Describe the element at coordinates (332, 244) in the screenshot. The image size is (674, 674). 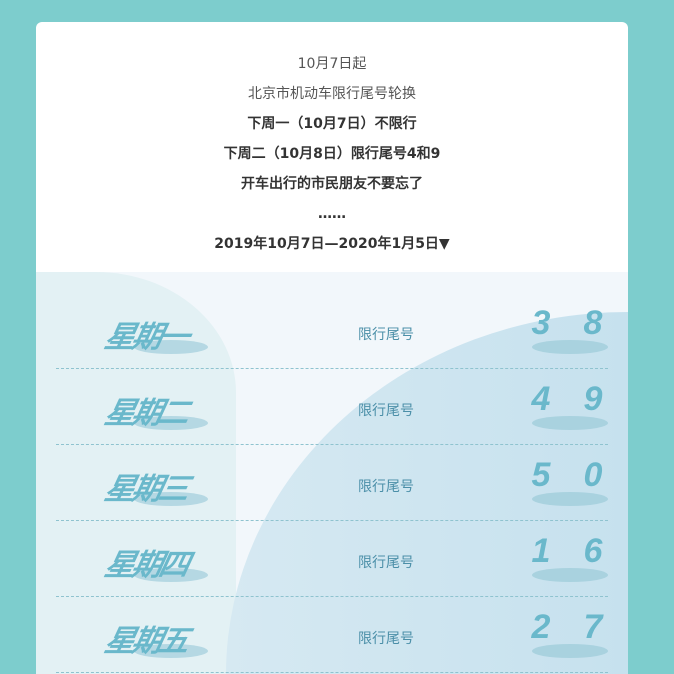
I see `intro-period: 2019年10月7日—2020年1月5日▼` at that location.